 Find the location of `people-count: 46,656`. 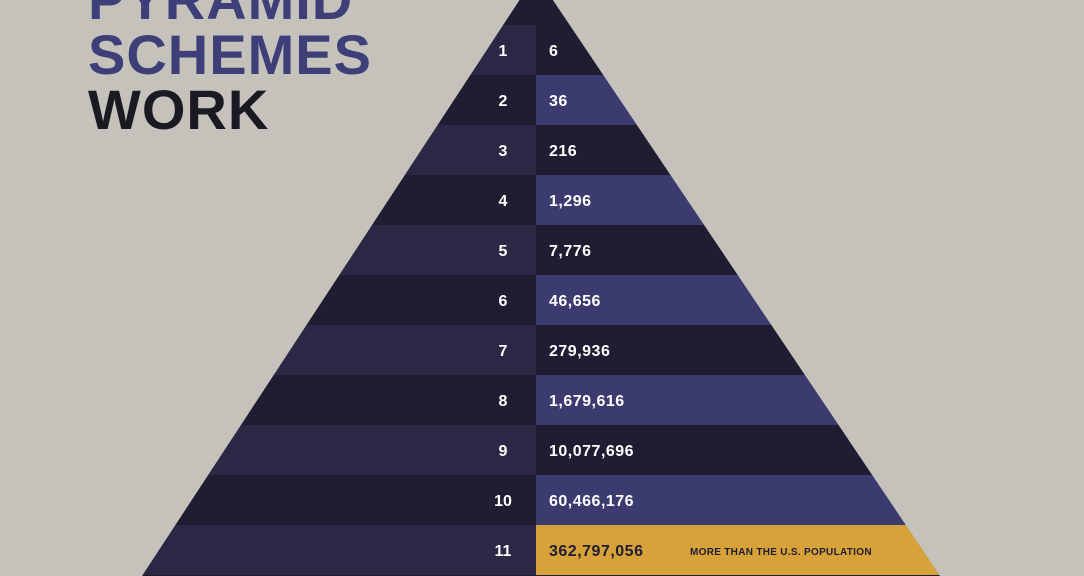

people-count: 46,656 is located at coordinates (575, 301).